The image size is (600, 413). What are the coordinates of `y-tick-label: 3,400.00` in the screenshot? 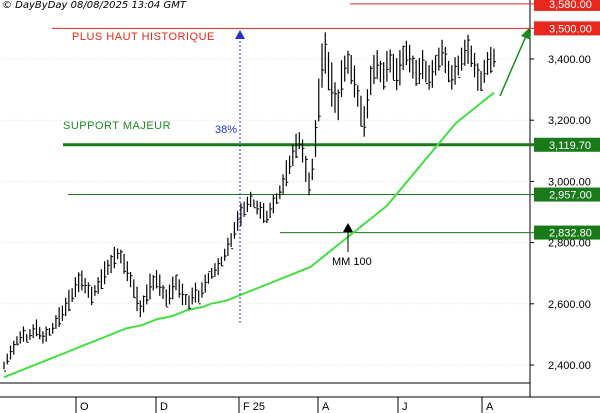 It's located at (569, 60).